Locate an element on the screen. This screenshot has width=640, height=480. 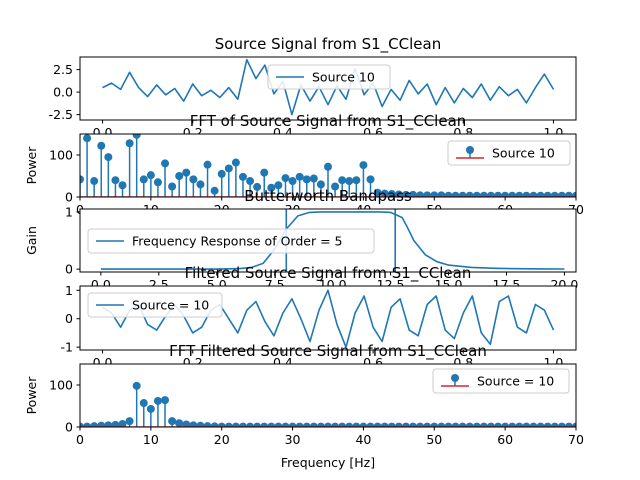
legend-label: Source 10 is located at coordinates (523, 153).